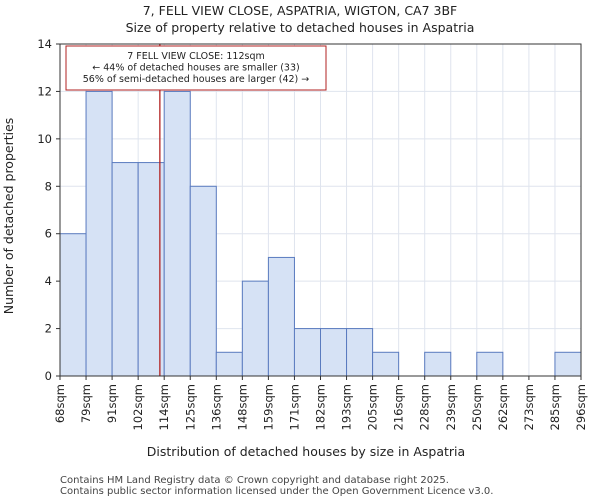  What do you see at coordinates (321, 407) in the screenshot?
I see `x-tick-label: 182sqm` at bounding box center [321, 407].